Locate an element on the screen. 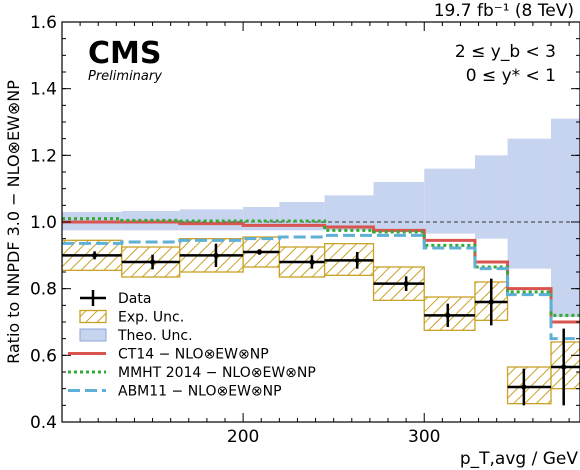 The width and height of the screenshot is (580, 470). y-tick-label: 0.8 is located at coordinates (43, 290).